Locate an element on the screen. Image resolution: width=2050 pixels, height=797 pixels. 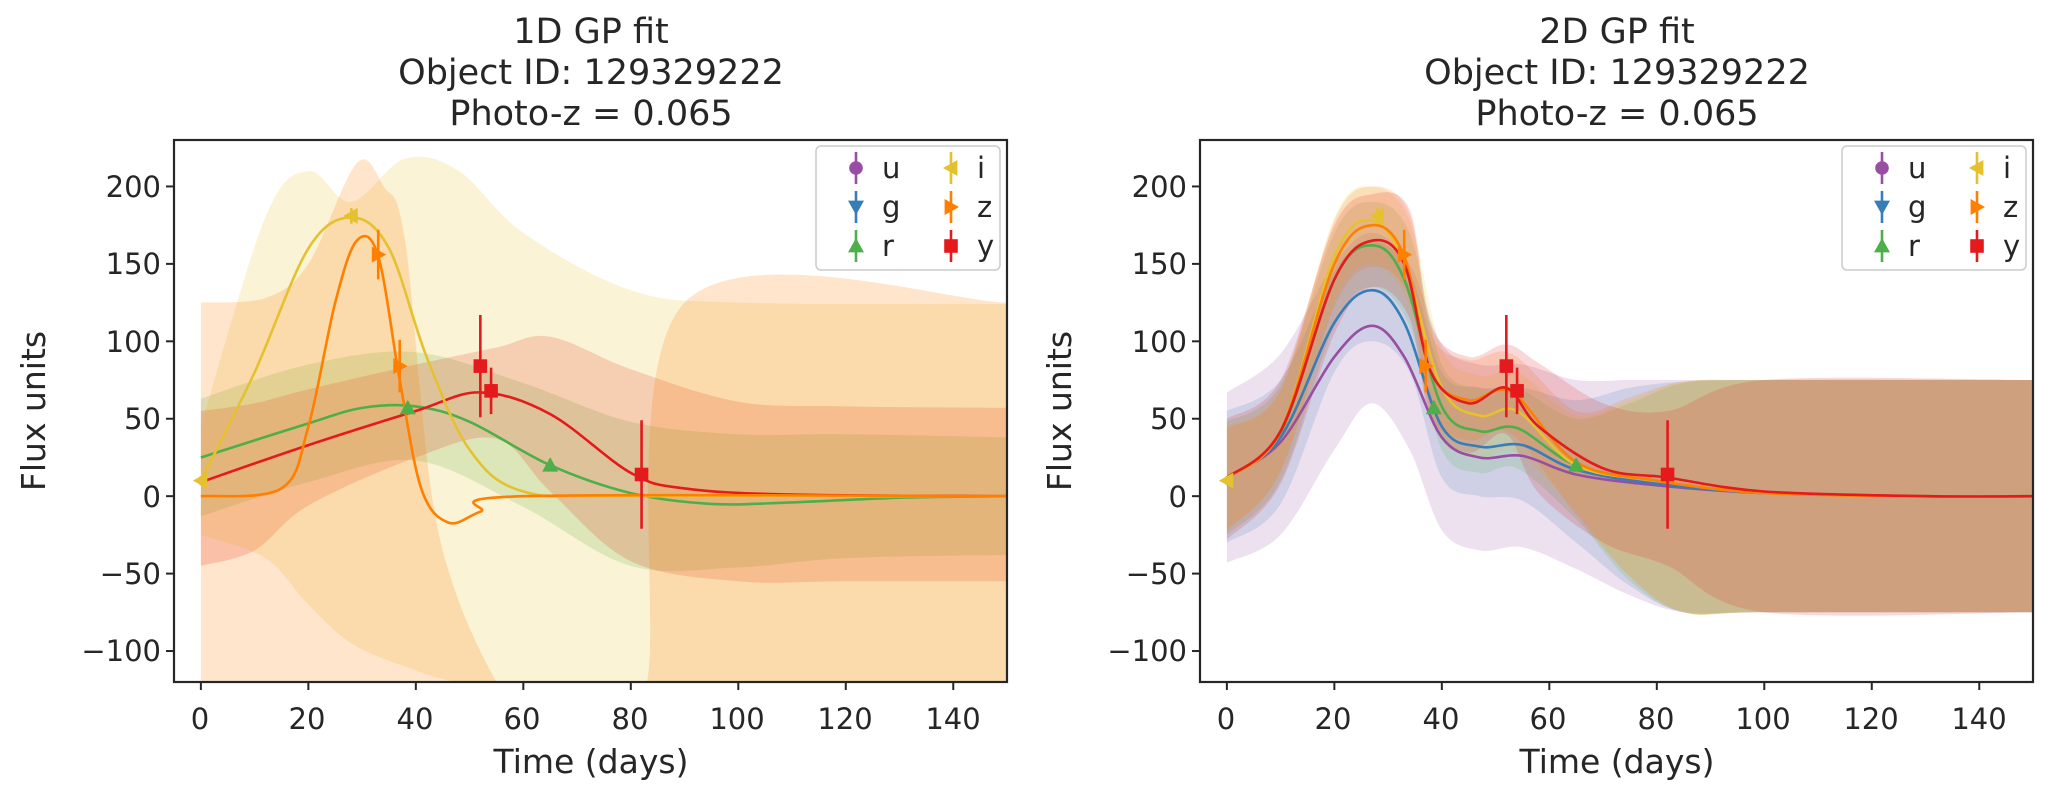
left-ytick-label-m100: −100 is located at coordinates (121, 651).